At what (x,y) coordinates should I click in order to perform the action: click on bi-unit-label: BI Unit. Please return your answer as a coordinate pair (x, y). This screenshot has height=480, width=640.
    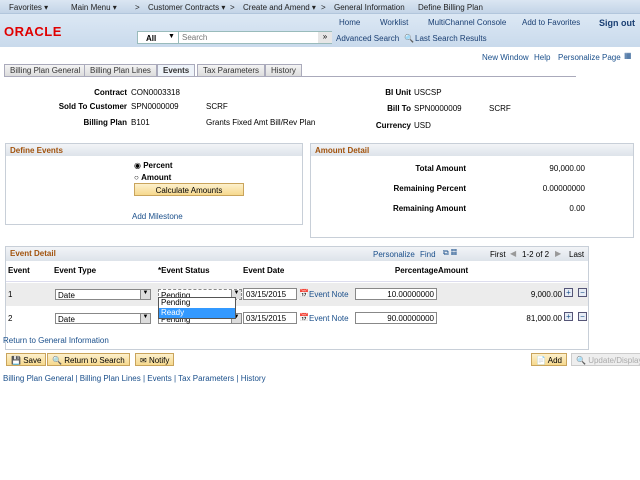
    Looking at the image, I should click on (398, 92).